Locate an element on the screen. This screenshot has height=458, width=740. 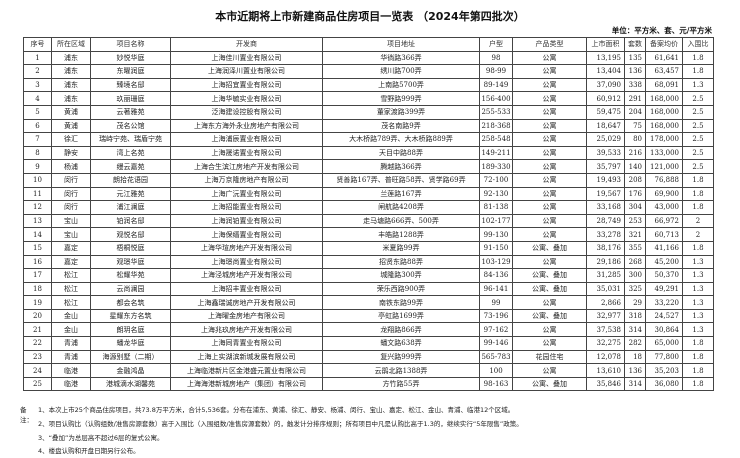
cell-seq: 7 is located at coordinates (37, 139).